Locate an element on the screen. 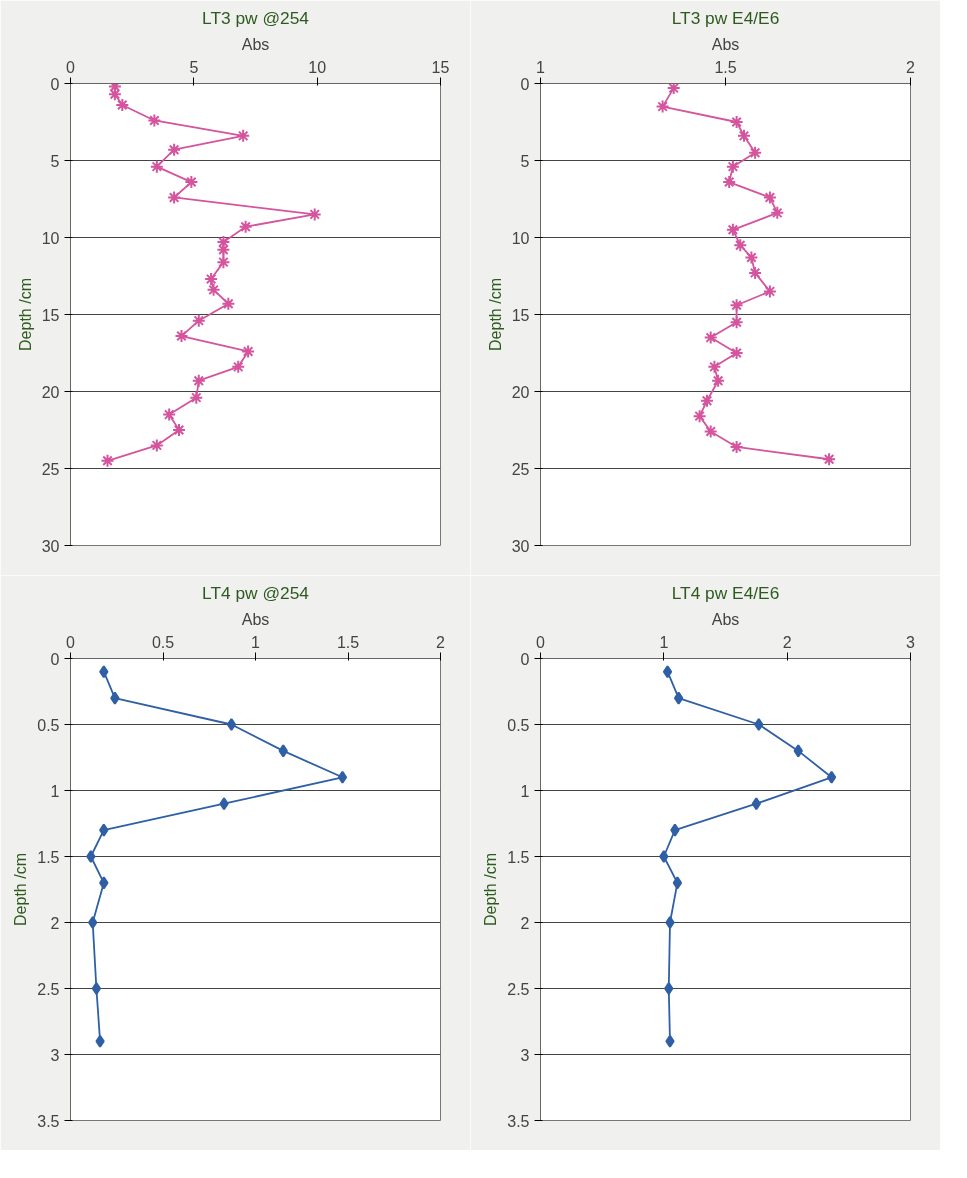 The height and width of the screenshot is (1178, 967). x-tick-label: 5 is located at coordinates (194, 67).